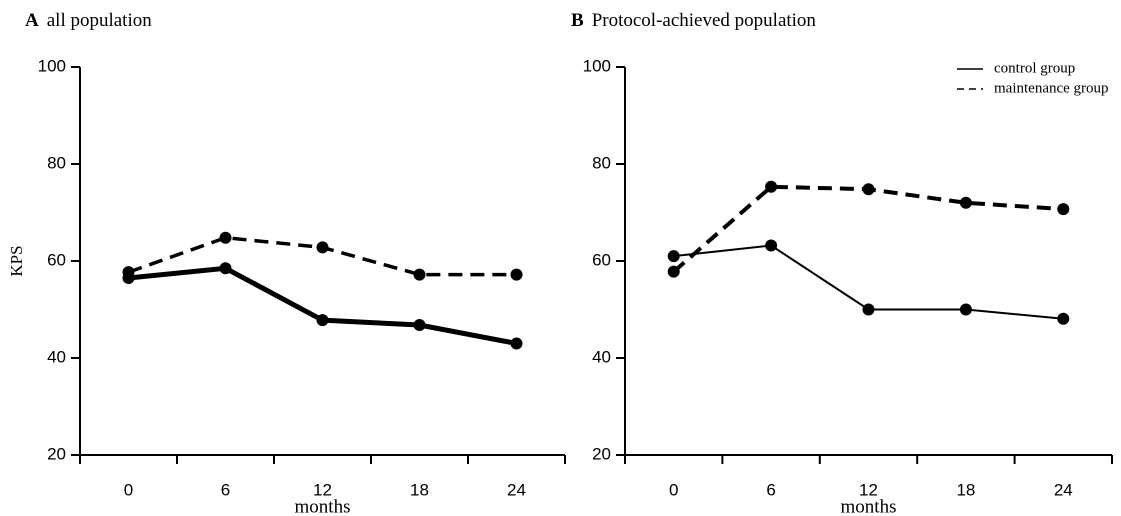  Describe the element at coordinates (100, 20) in the screenshot. I see `panel-title-text: all population` at that location.